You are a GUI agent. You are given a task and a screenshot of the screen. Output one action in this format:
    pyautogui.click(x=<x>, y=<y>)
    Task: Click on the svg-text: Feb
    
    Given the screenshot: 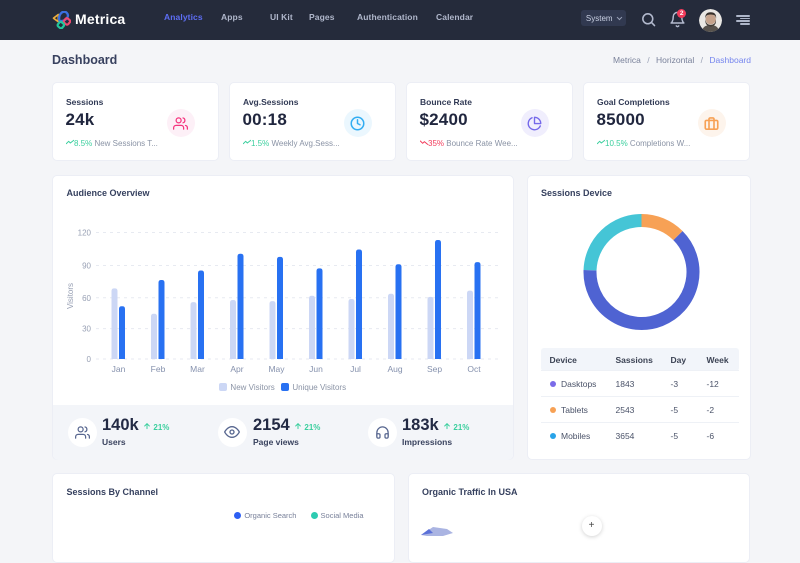 What is the action you would take?
    pyautogui.click(x=158, y=369)
    